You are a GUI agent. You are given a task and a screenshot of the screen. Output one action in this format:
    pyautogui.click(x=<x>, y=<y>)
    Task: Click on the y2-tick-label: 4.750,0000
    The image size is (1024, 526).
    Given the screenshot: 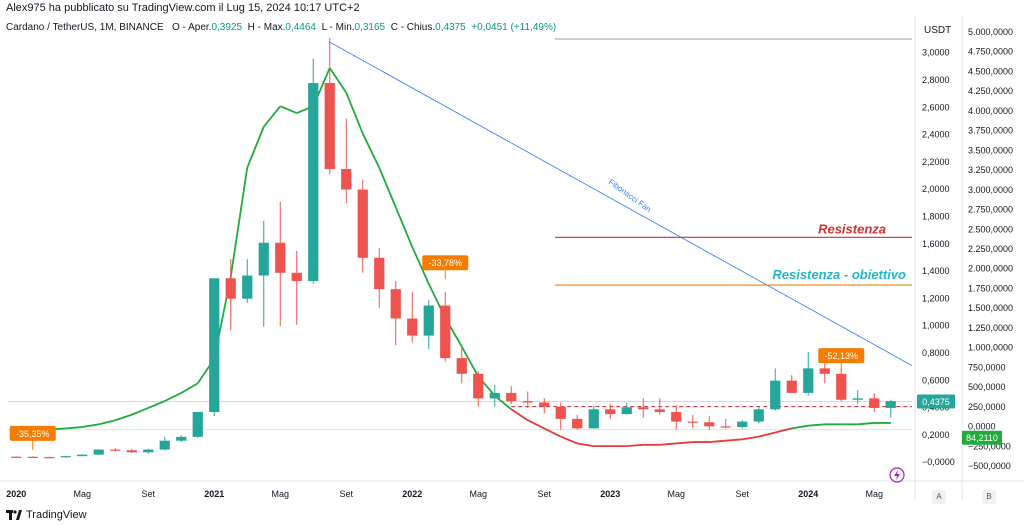 What is the action you would take?
    pyautogui.click(x=990, y=52)
    